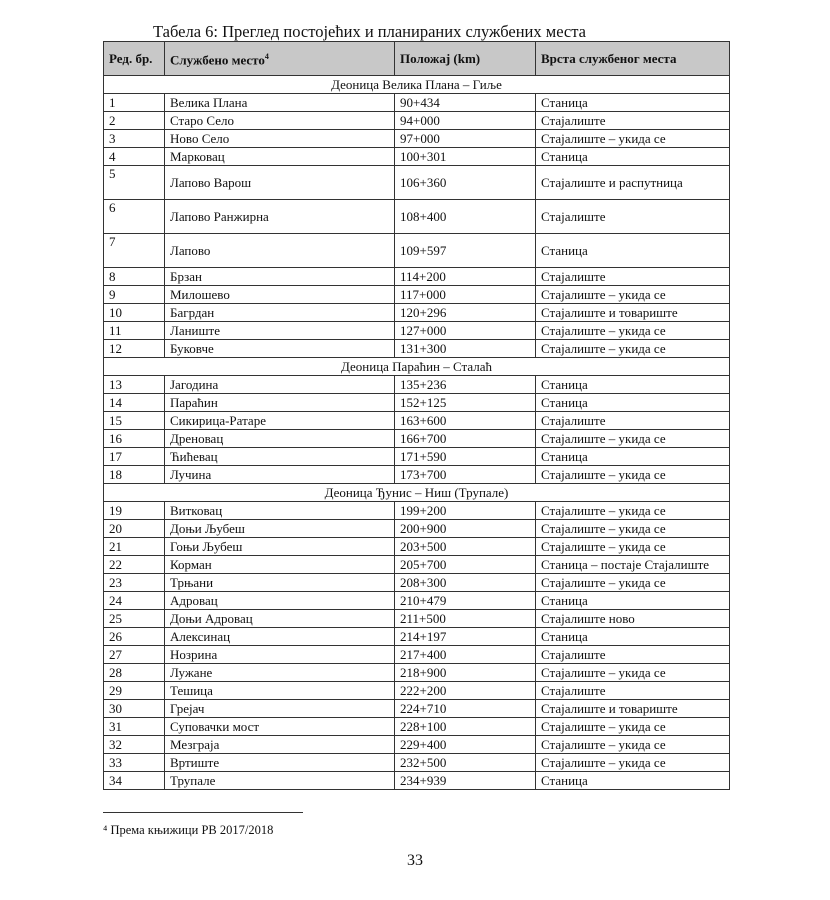 The height and width of the screenshot is (900, 830). I want to click on place-name: Грејач, so click(279, 708).